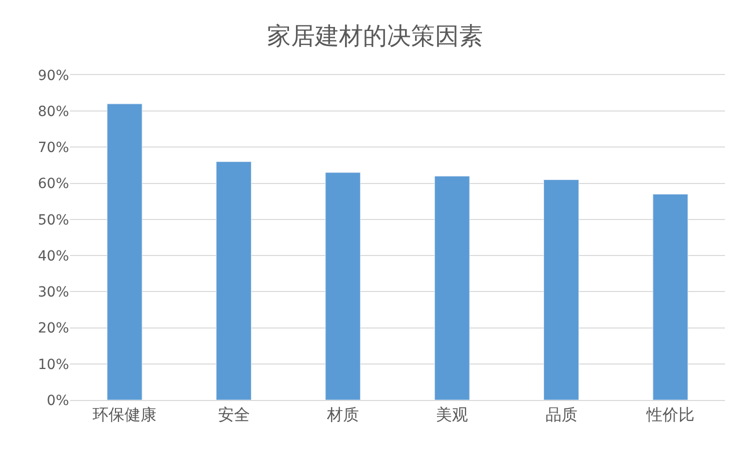 The height and width of the screenshot is (450, 750). Describe the element at coordinates (53, 256) in the screenshot. I see `y-tick-label: 40%` at that location.